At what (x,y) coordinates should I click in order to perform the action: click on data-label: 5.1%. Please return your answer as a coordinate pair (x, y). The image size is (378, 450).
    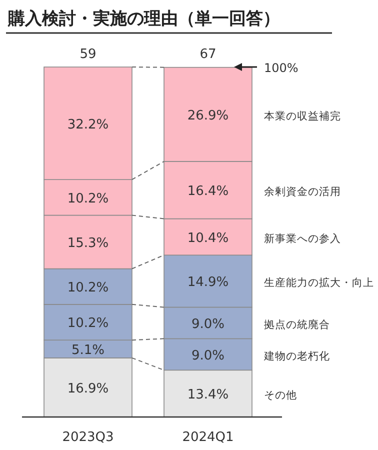
    Looking at the image, I should click on (88, 350).